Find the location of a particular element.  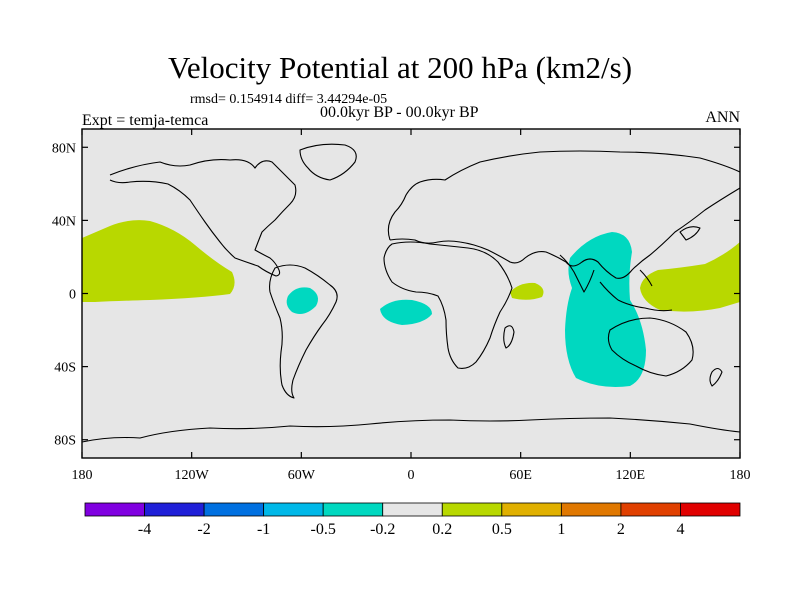

colorbar-label: 4 is located at coordinates (680, 529).